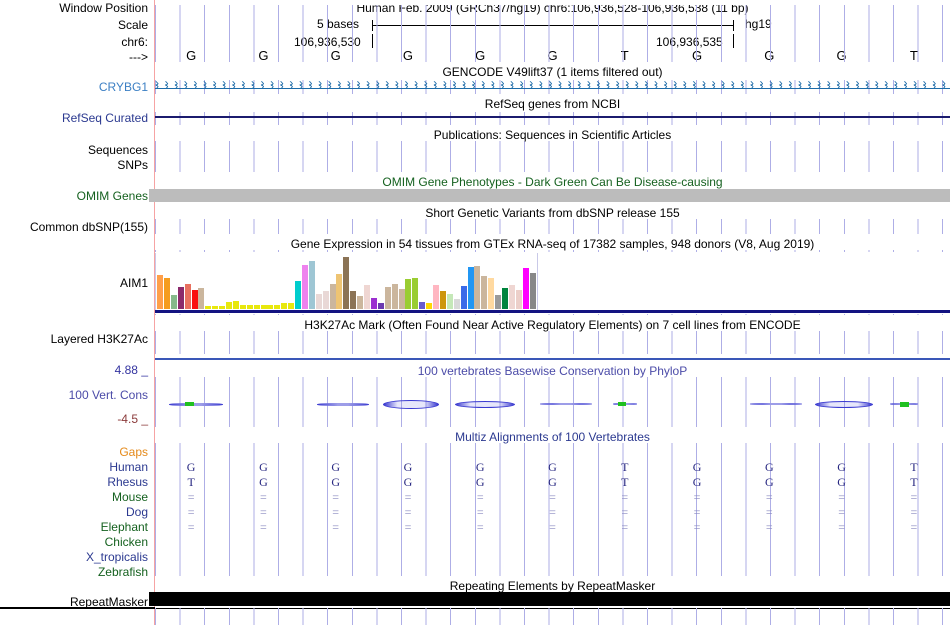 The image size is (950, 625). Describe the element at coordinates (191, 482) in the screenshot. I see `multiz-base-rhesus: T` at that location.